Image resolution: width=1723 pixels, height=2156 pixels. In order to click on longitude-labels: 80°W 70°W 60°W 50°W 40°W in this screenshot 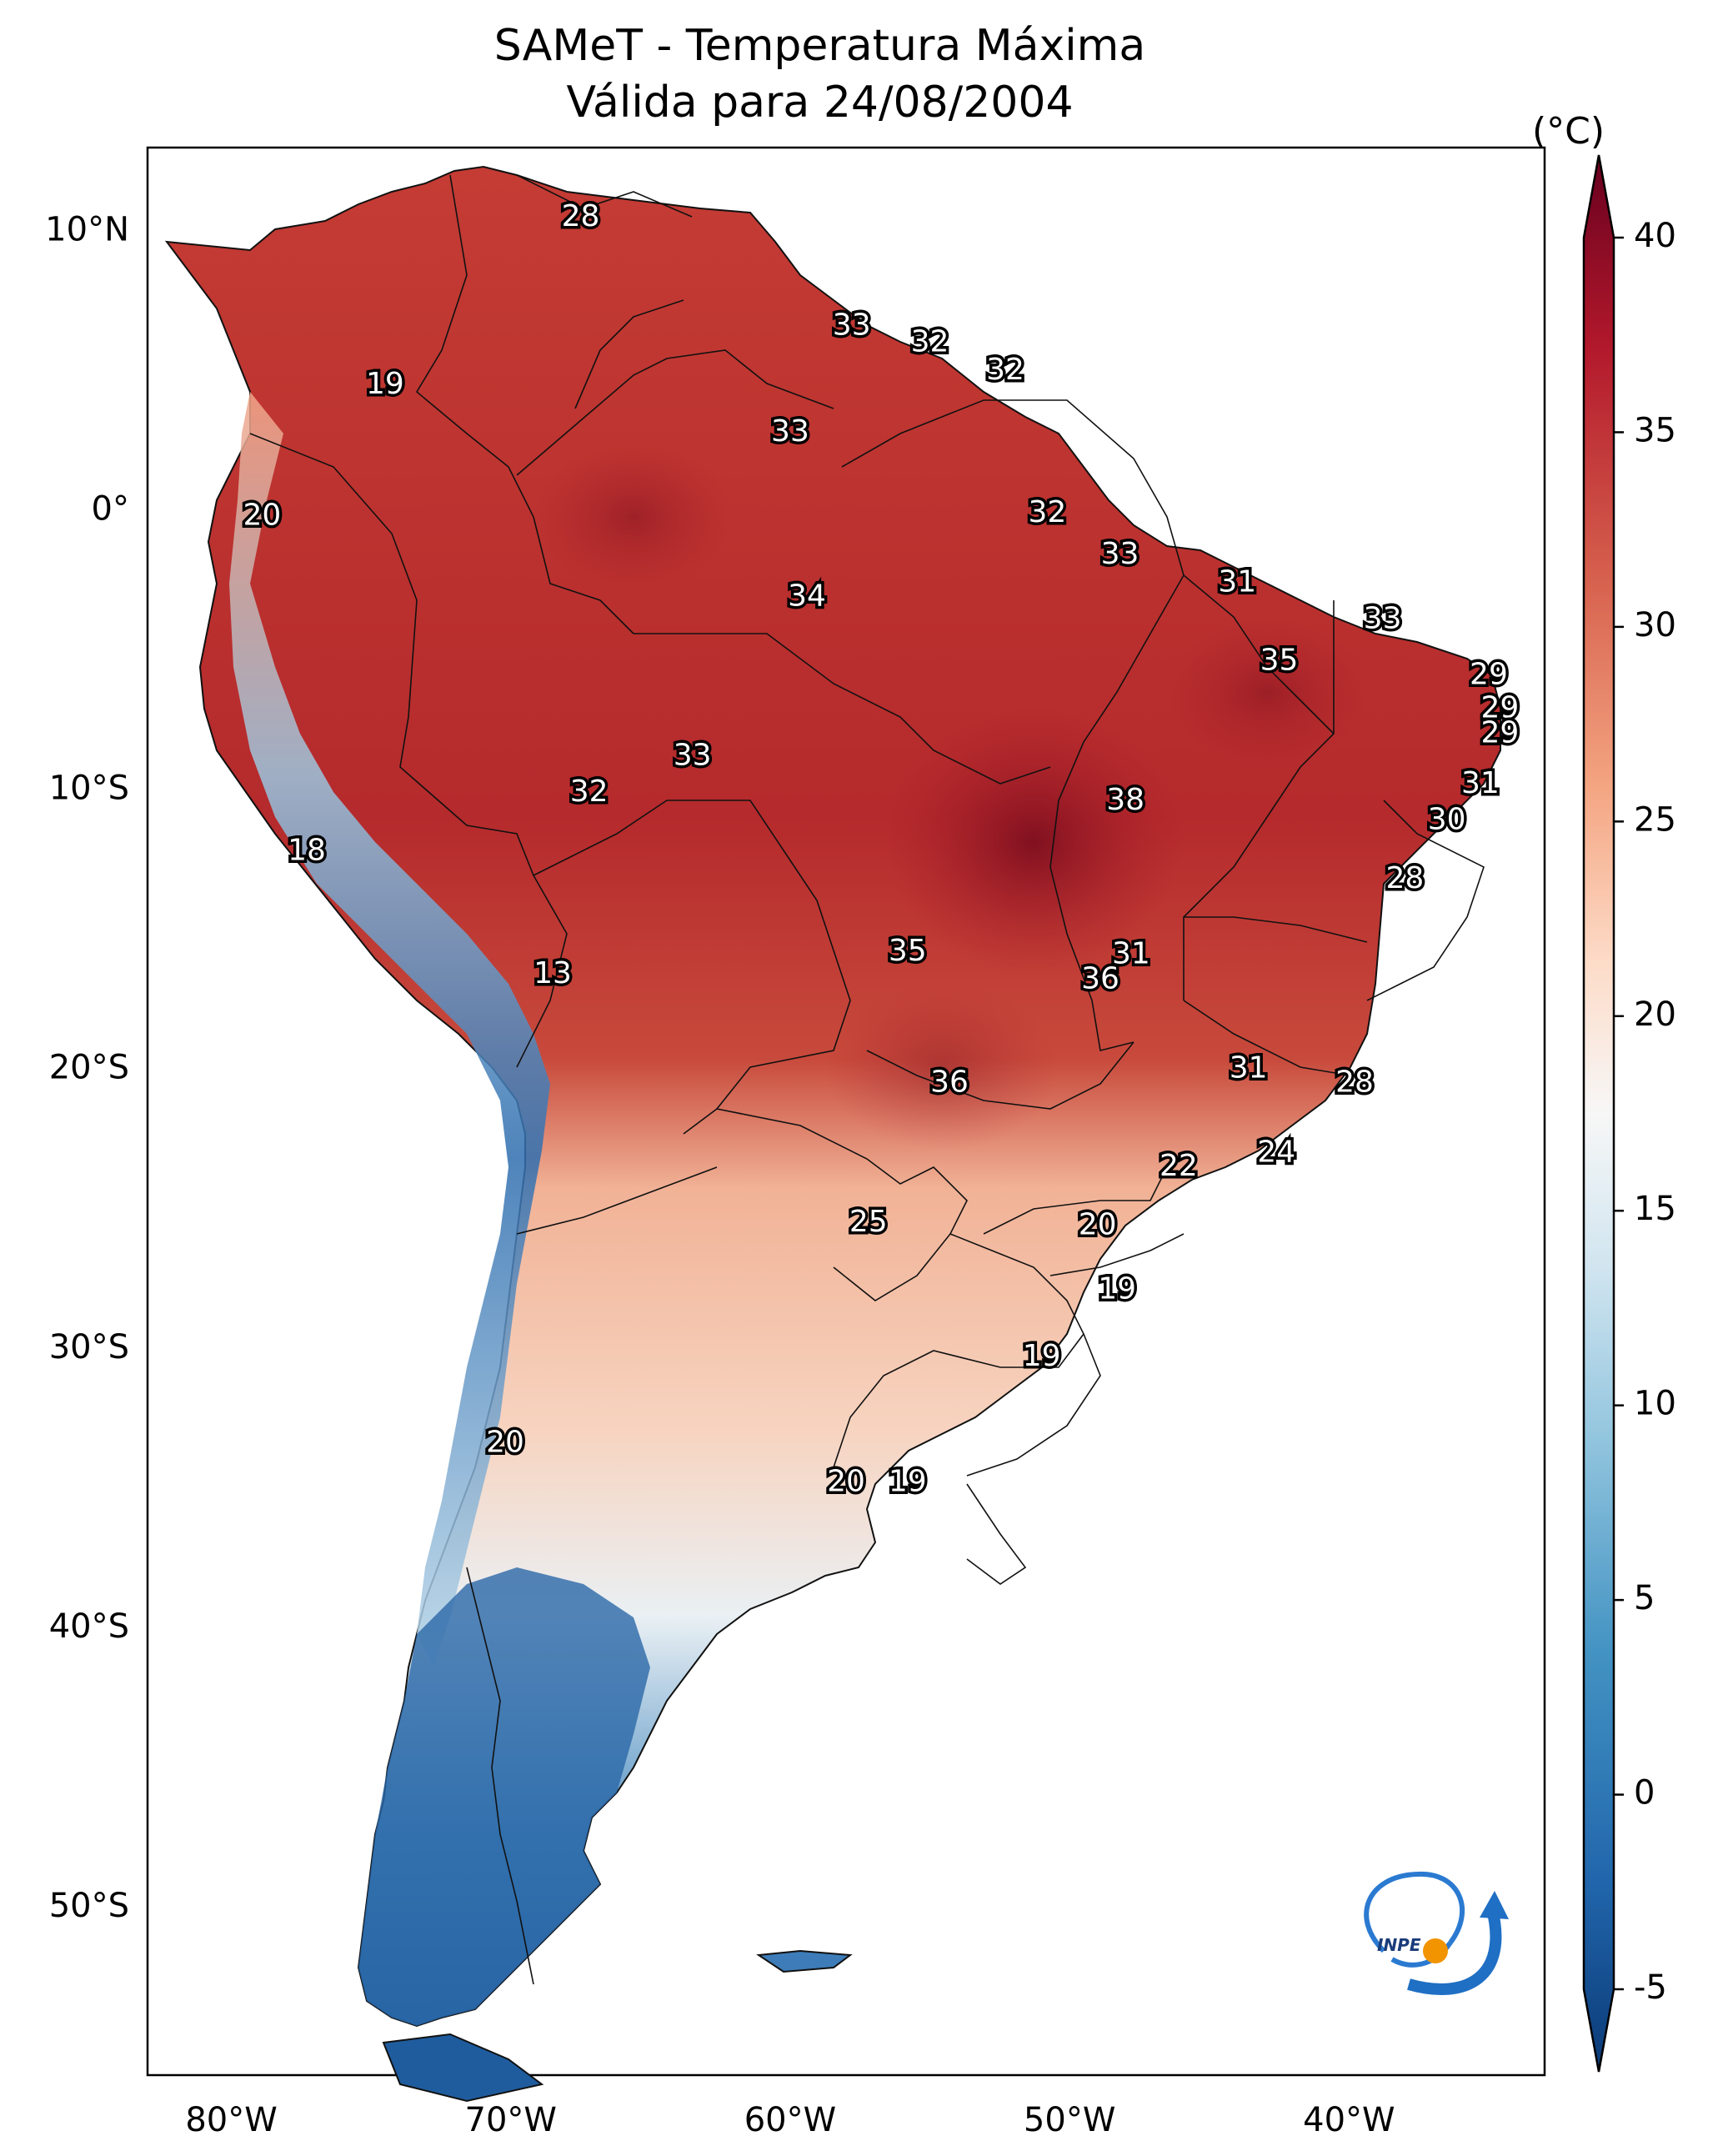, I will do `click(790, 2120)`.